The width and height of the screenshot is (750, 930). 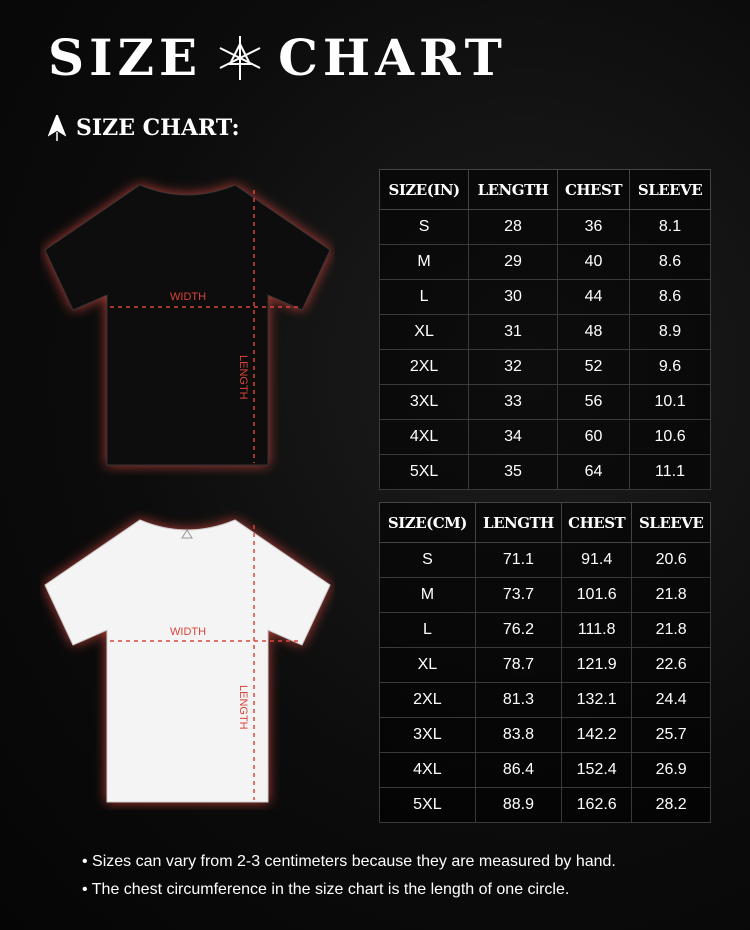 I want to click on table-cell: 101.6, so click(x=597, y=595).